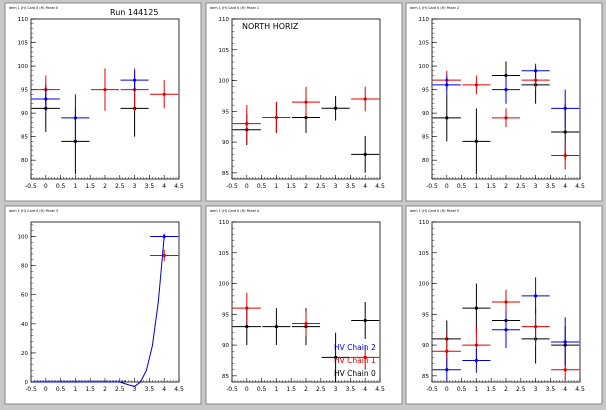  I want to click on legend: HV Chain 2 HV Chain 1 HV Chain 0, so click(355, 360).